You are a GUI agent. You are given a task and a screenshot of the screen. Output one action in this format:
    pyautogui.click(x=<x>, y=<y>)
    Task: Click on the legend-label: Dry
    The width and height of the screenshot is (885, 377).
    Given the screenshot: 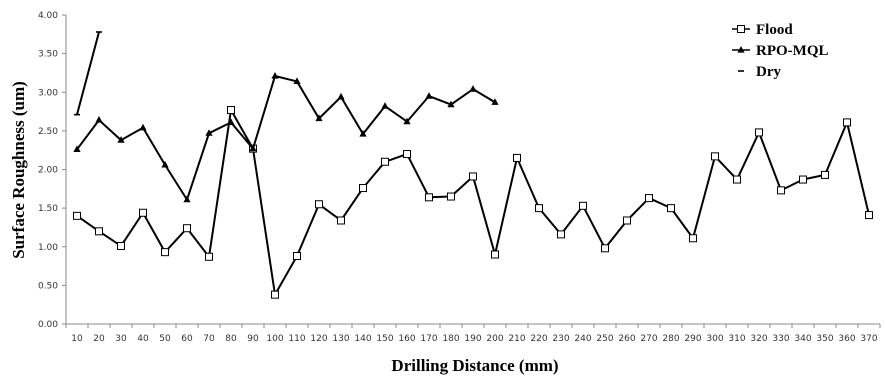 What is the action you would take?
    pyautogui.click(x=768, y=72)
    